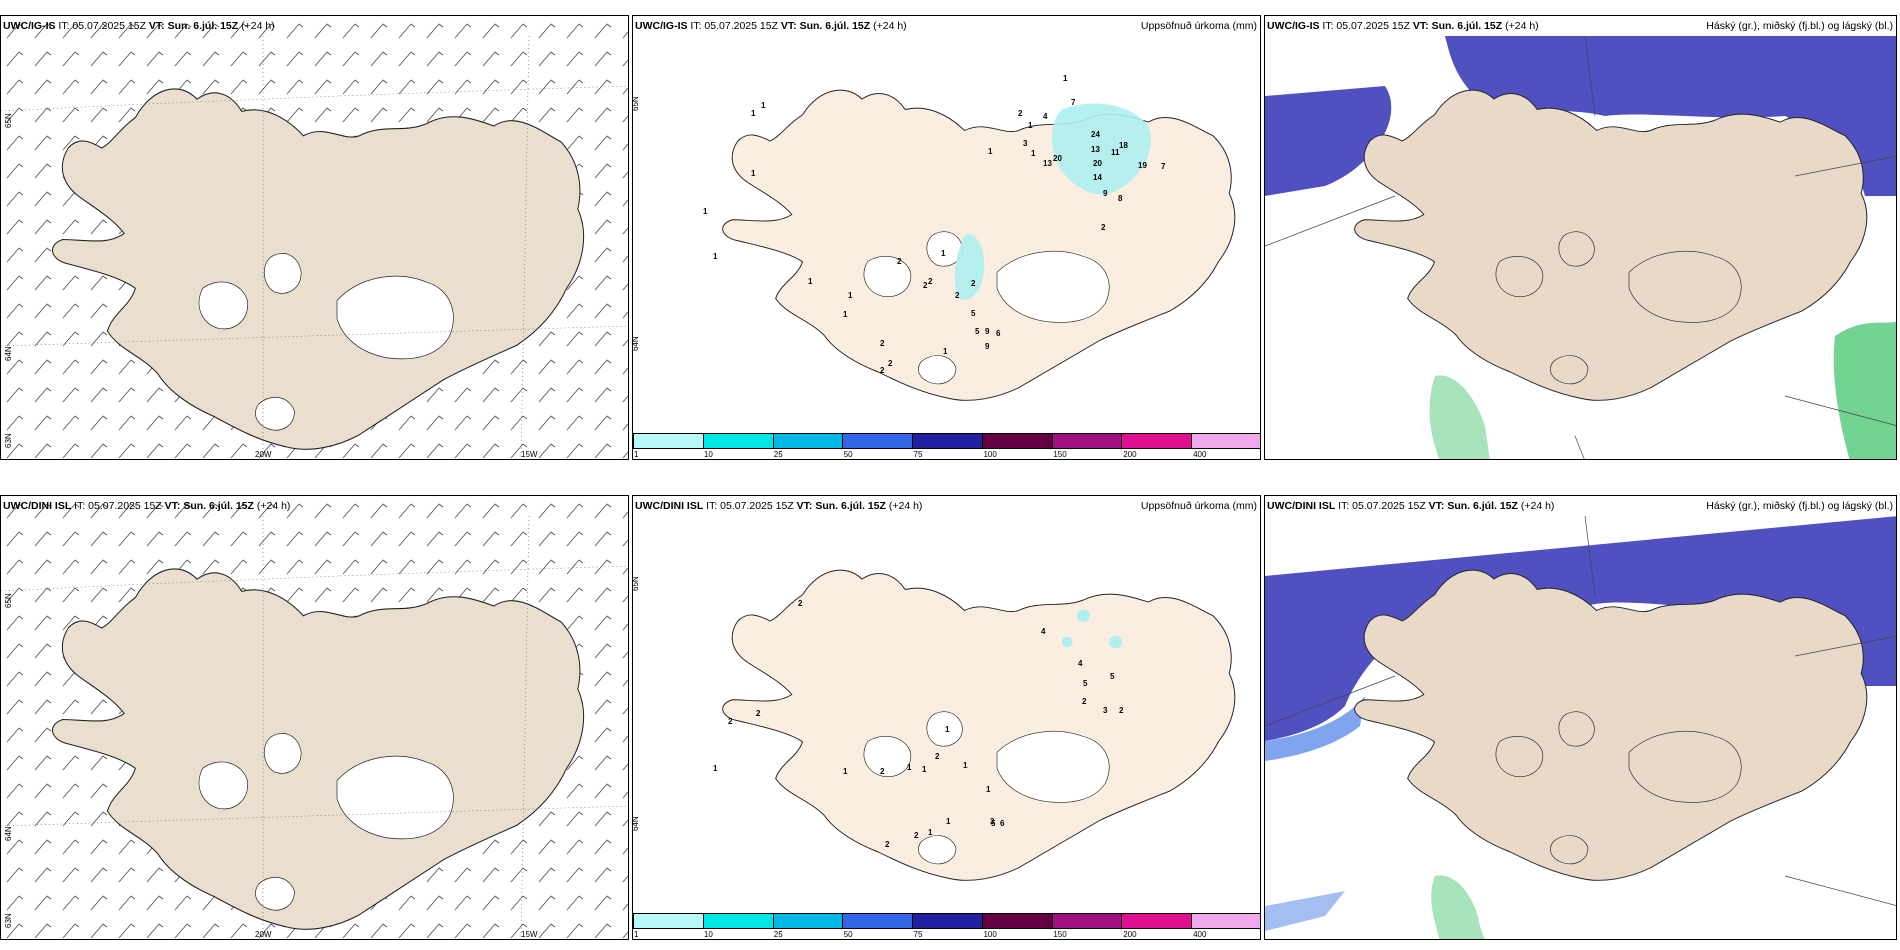  I want to click on colorbar-tick-label: 200, so click(1130, 934).